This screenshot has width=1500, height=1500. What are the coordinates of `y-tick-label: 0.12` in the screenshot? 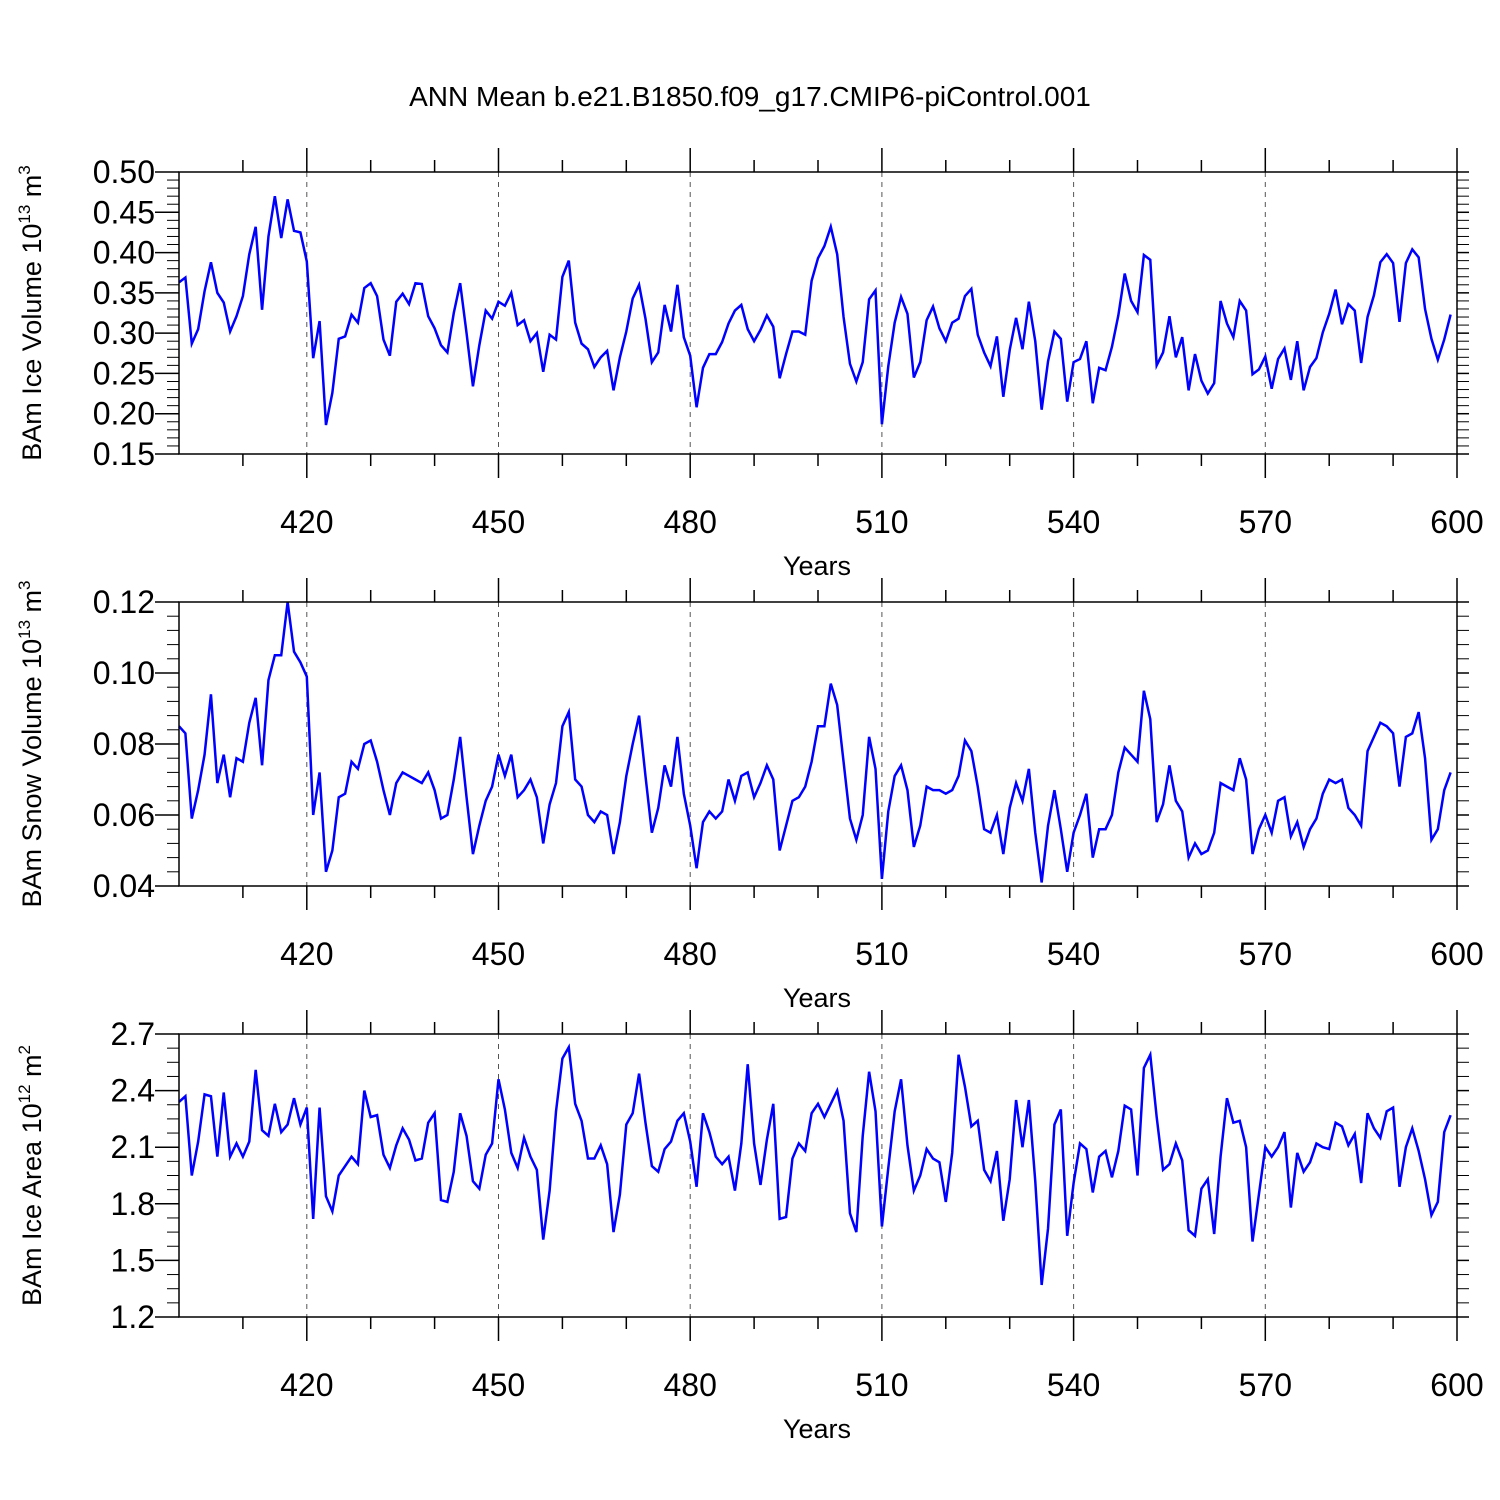 It's located at (124, 602).